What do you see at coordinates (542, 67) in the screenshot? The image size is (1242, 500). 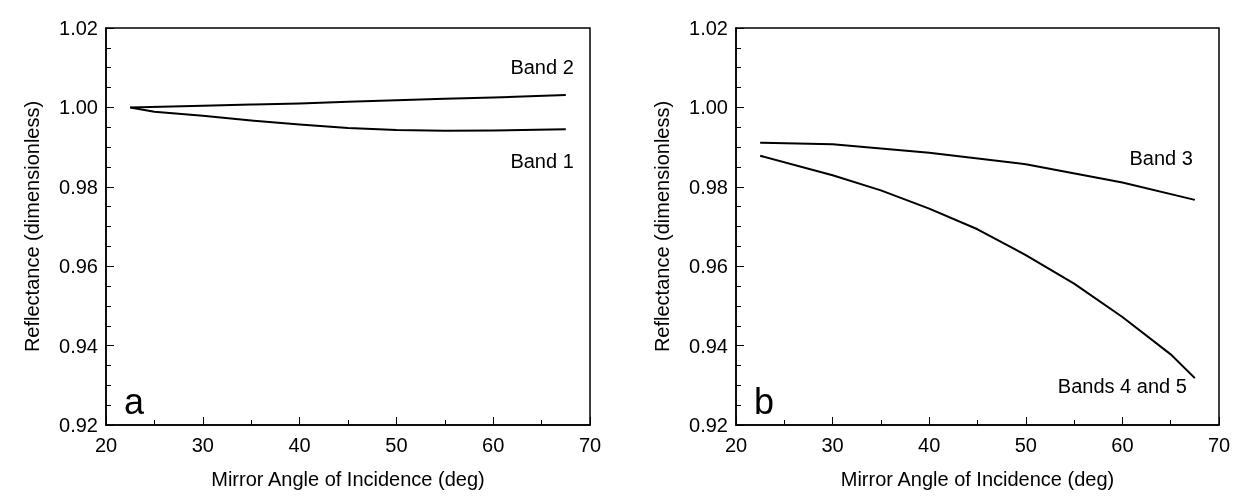 I see `series-label: Band 2` at bounding box center [542, 67].